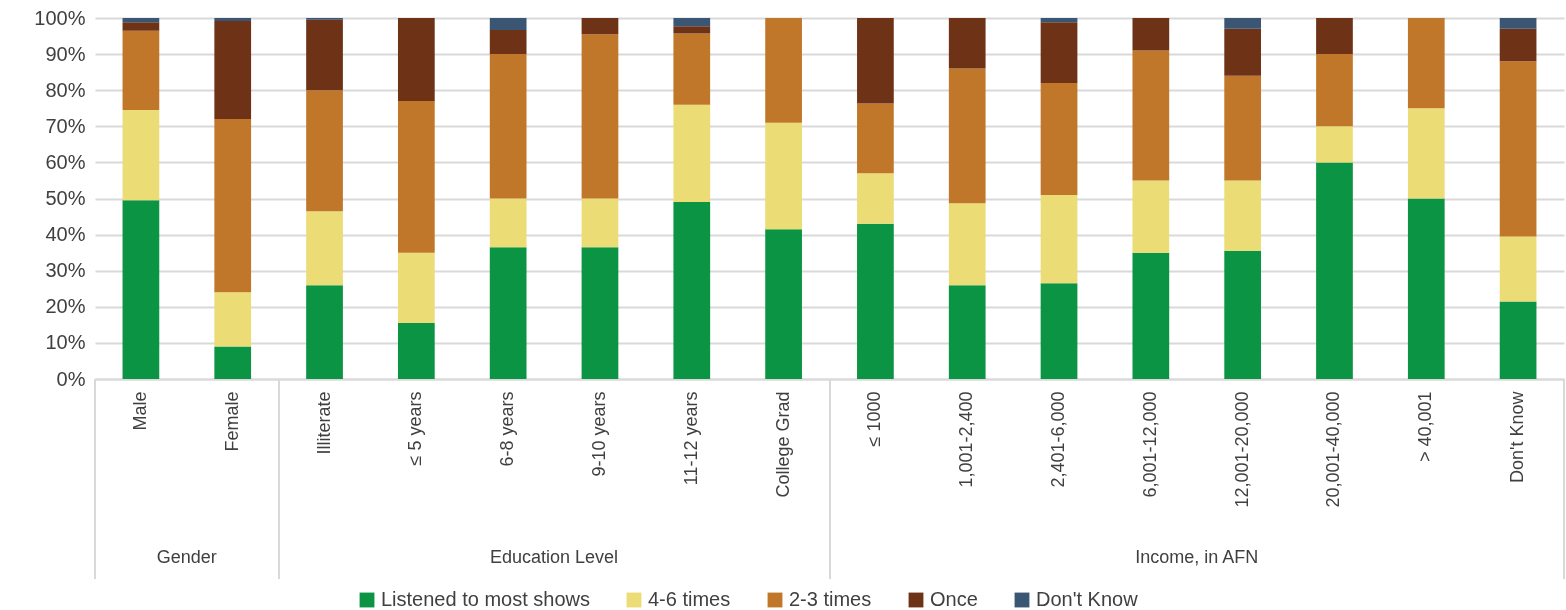 The image size is (1566, 610). Describe the element at coordinates (966, 439) in the screenshot. I see `x-tick-label: 1,001-2,400` at that location.